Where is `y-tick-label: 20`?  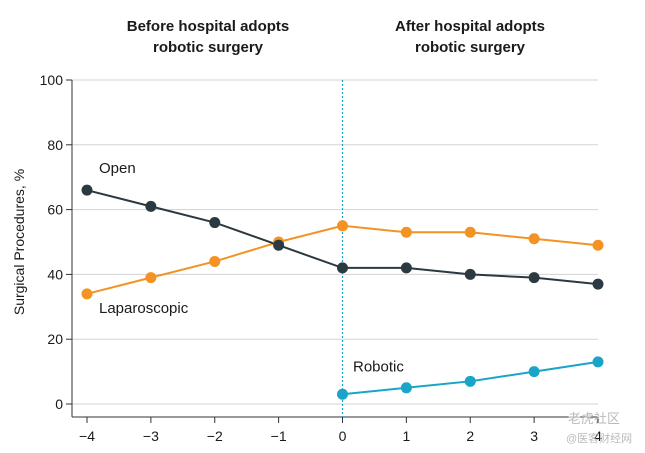 y-tick-label: 20 is located at coordinates (55, 339).